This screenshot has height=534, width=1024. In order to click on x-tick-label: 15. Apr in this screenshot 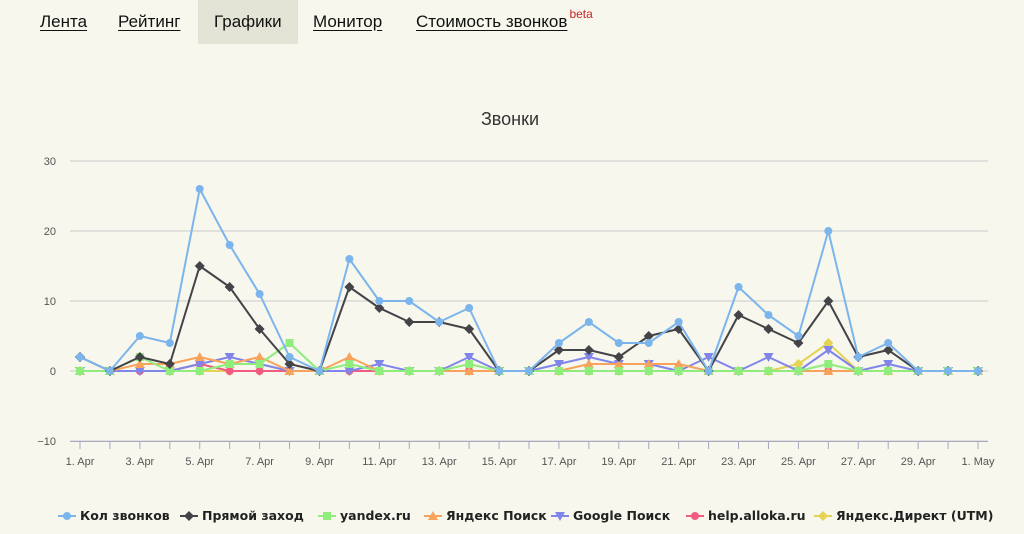, I will do `click(499, 462)`.